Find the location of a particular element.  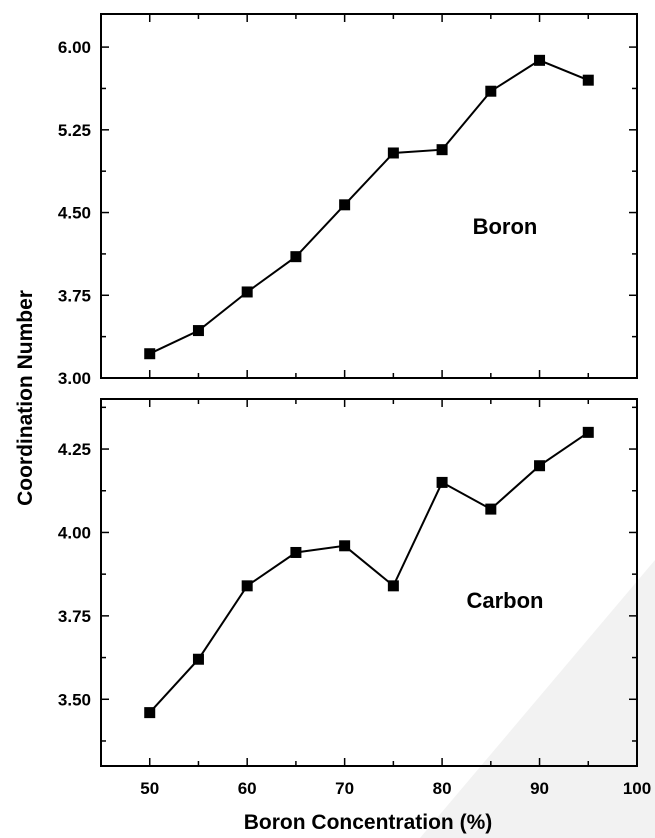

boron-y-tick-label: 5.25 is located at coordinates (74, 130).